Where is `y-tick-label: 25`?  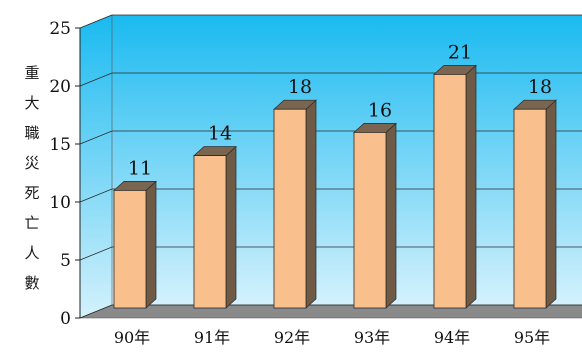
y-tick-label: 25 is located at coordinates (60, 29).